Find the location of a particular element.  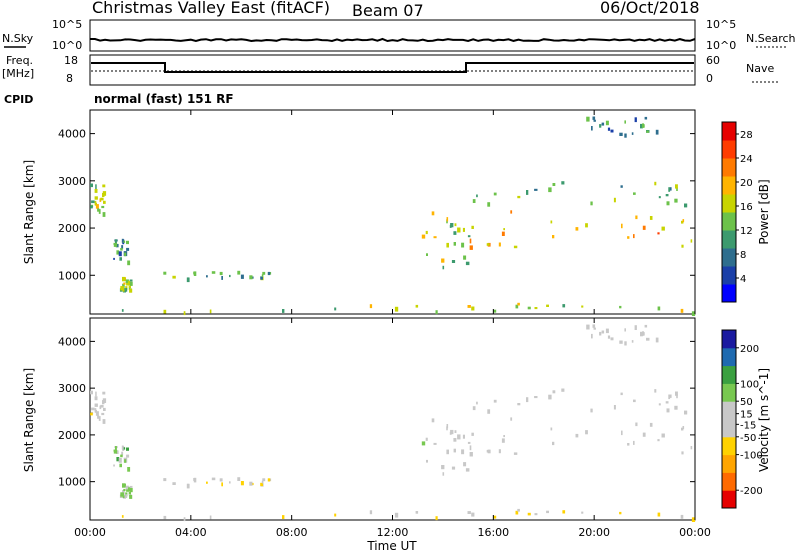

x-tick-label: 12:00 is located at coordinates (393, 532).